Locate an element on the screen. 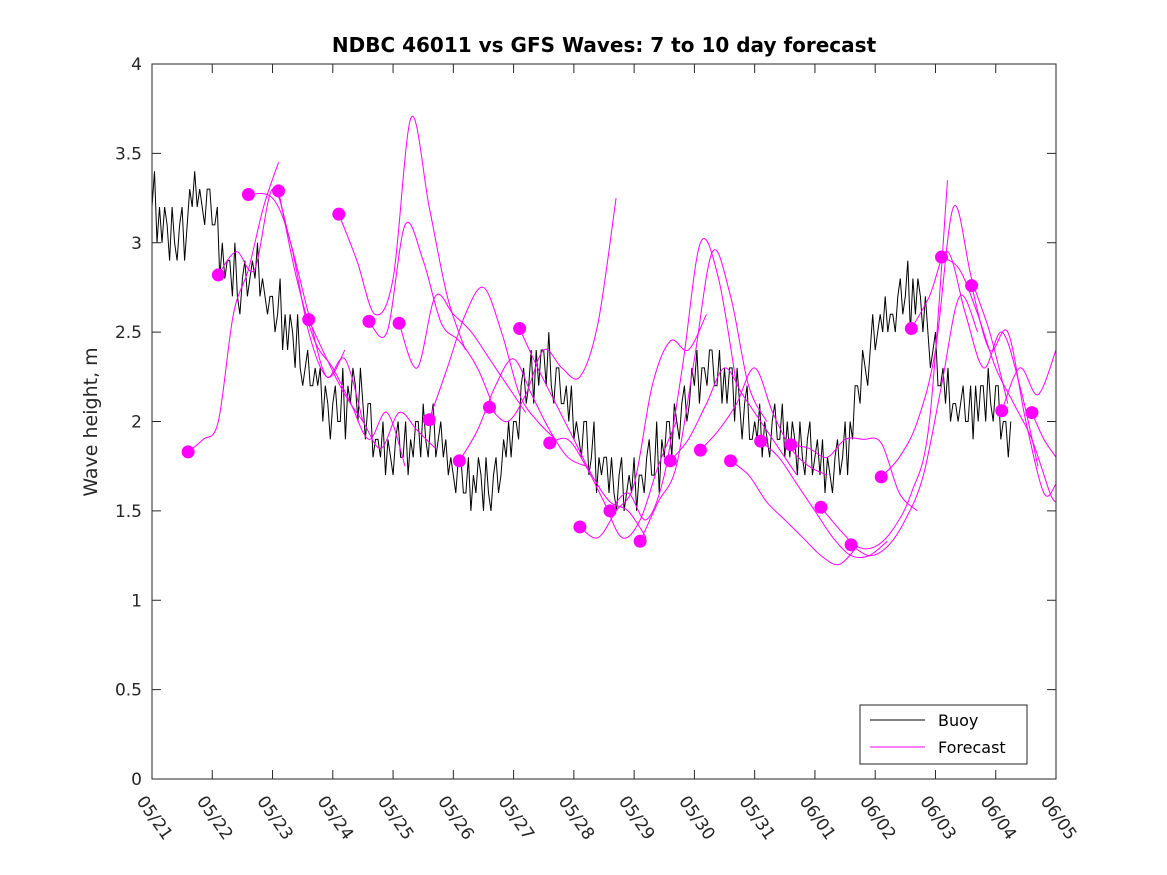 This screenshot has height=875, width=1167. x-tick-label: 05/27 is located at coordinates (516, 818).